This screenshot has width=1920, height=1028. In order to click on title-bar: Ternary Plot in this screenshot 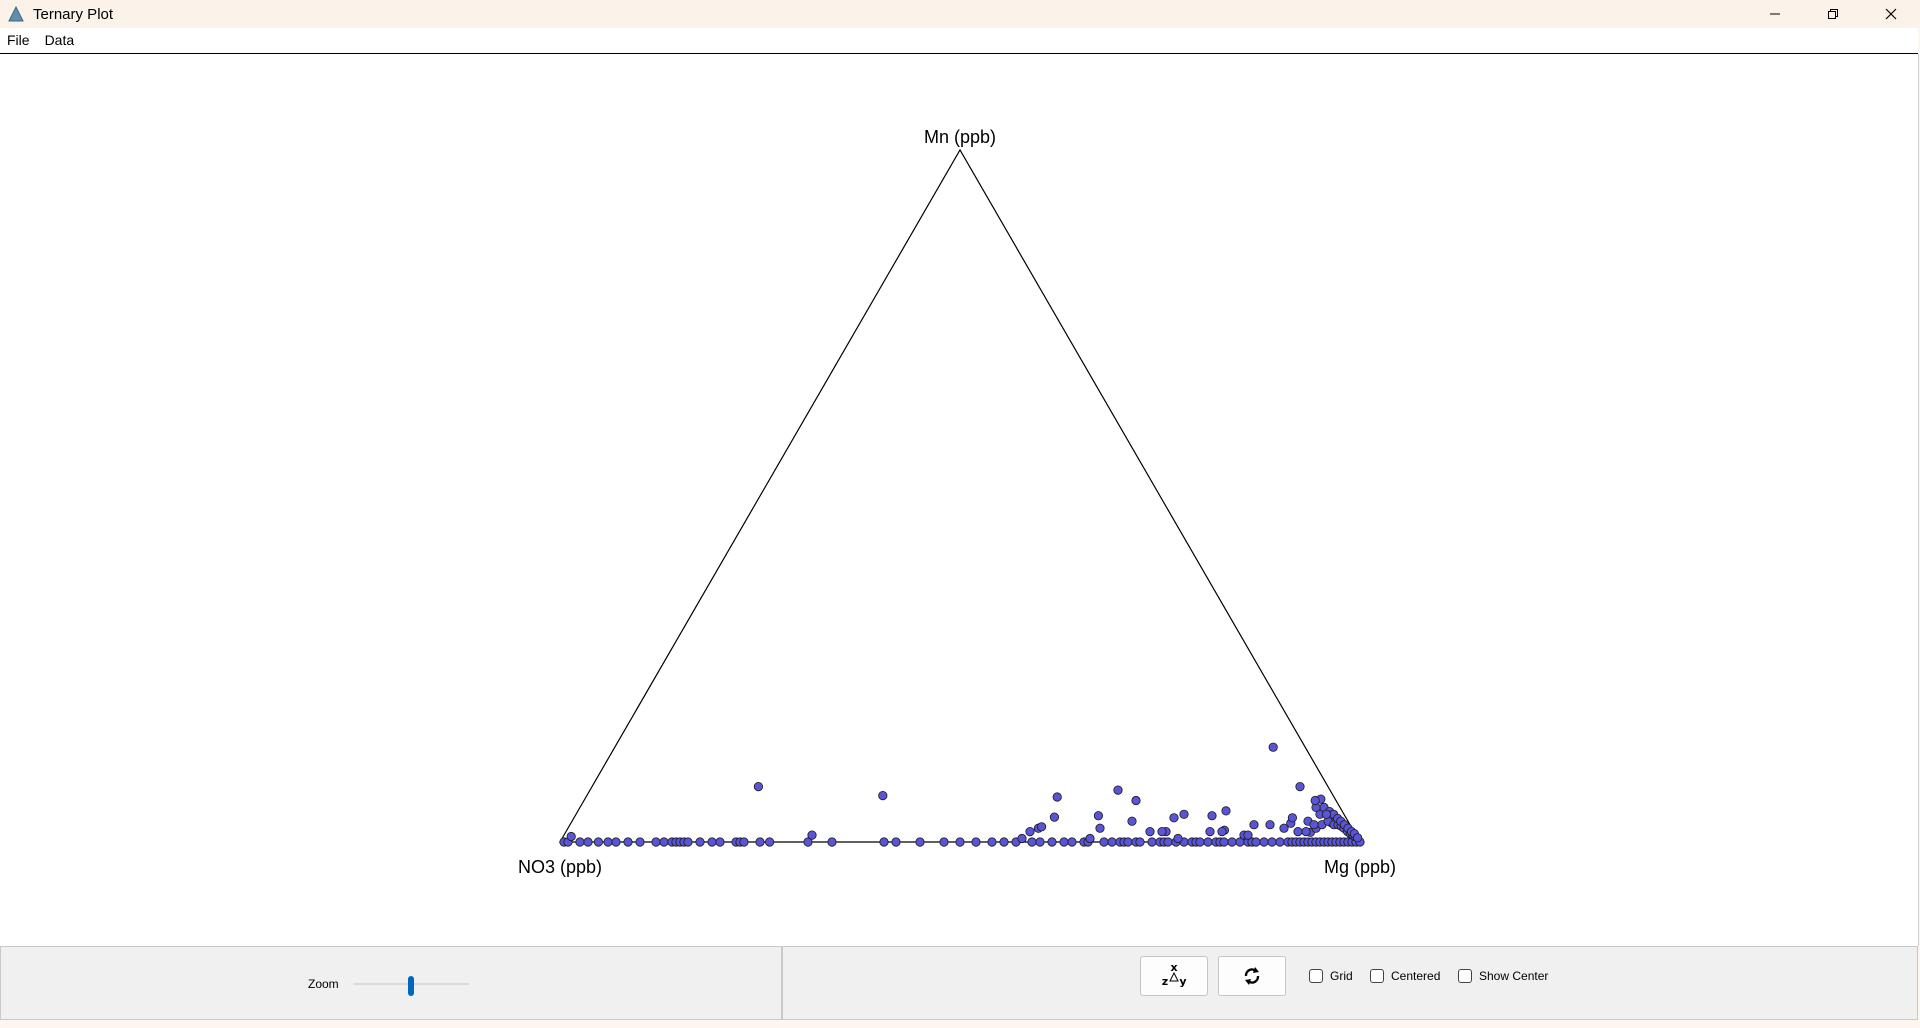, I will do `click(960, 14)`.